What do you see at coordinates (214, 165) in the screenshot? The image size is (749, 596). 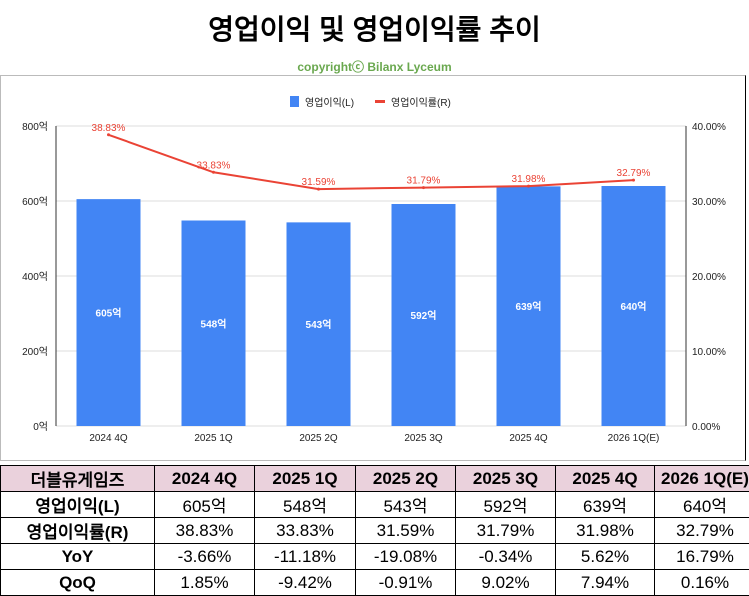 I see `line-data-label: 33.83%` at bounding box center [214, 165].